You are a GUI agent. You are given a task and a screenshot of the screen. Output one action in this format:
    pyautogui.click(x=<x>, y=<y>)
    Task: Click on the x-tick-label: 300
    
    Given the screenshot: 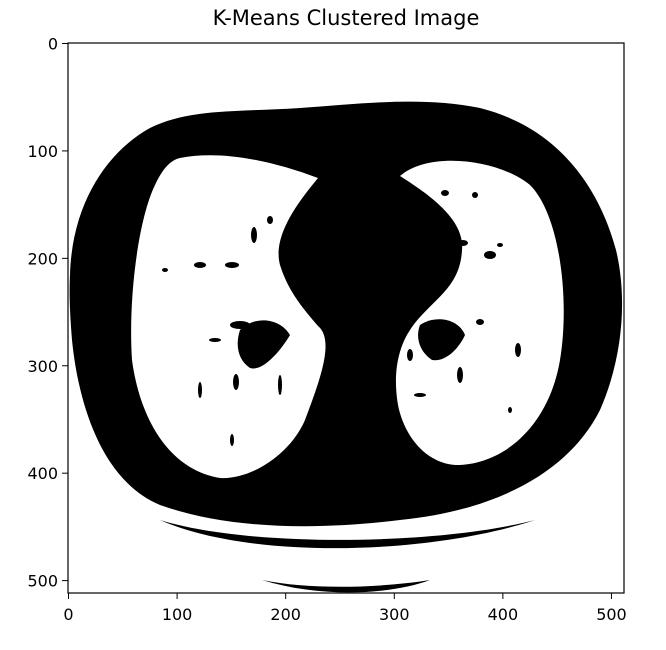 What is the action you would take?
    pyautogui.click(x=394, y=614)
    